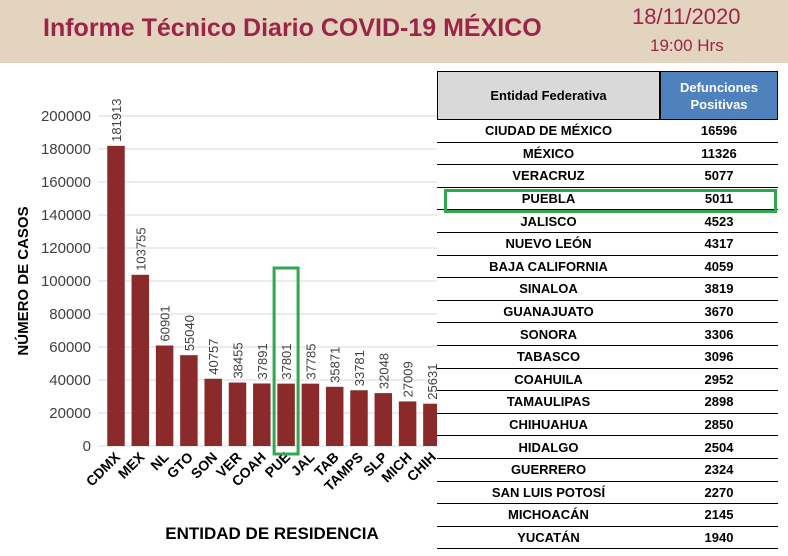 The width and height of the screenshot is (788, 556). Describe the element at coordinates (719, 266) in the screenshot. I see `deaths-value: 4059` at that location.